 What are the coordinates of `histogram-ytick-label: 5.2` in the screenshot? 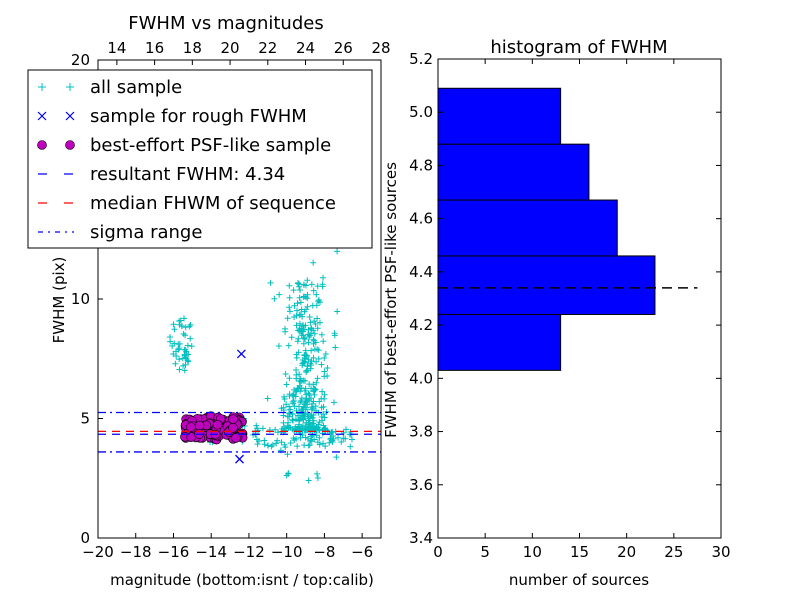 It's located at (421, 59).